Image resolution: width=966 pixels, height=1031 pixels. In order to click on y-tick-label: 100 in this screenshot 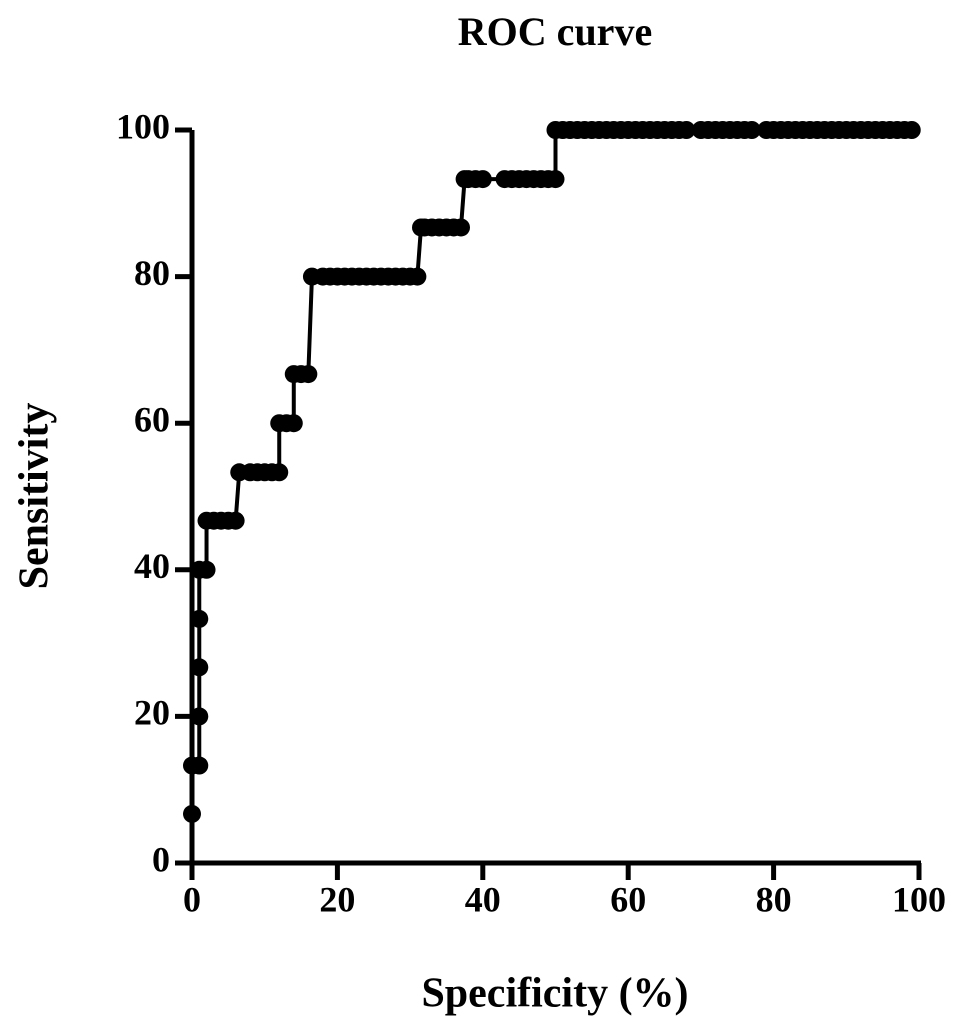, I will do `click(143, 126)`.